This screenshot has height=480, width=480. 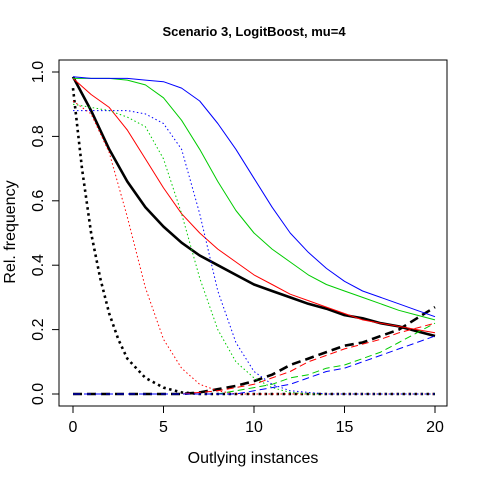 What do you see at coordinates (38, 136) in the screenshot?
I see `y-tick-label-4: 0.8` at bounding box center [38, 136].